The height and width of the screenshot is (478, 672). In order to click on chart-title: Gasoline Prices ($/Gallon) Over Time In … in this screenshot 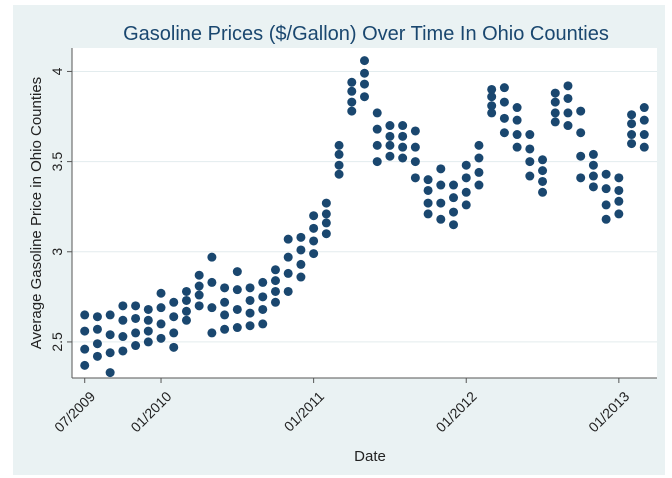, I will do `click(366, 34)`.